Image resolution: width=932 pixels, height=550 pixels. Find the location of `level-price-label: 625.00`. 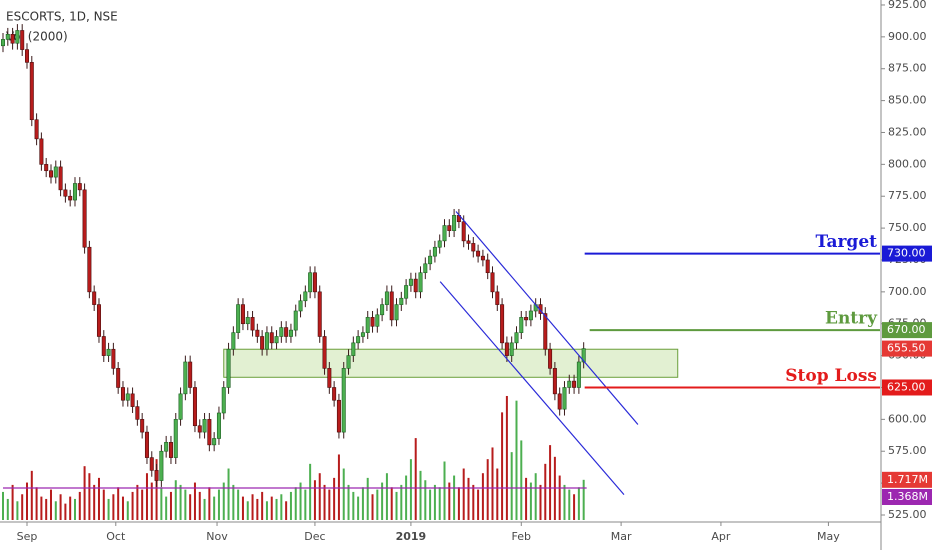

level-price-label: 625.00 is located at coordinates (906, 386).